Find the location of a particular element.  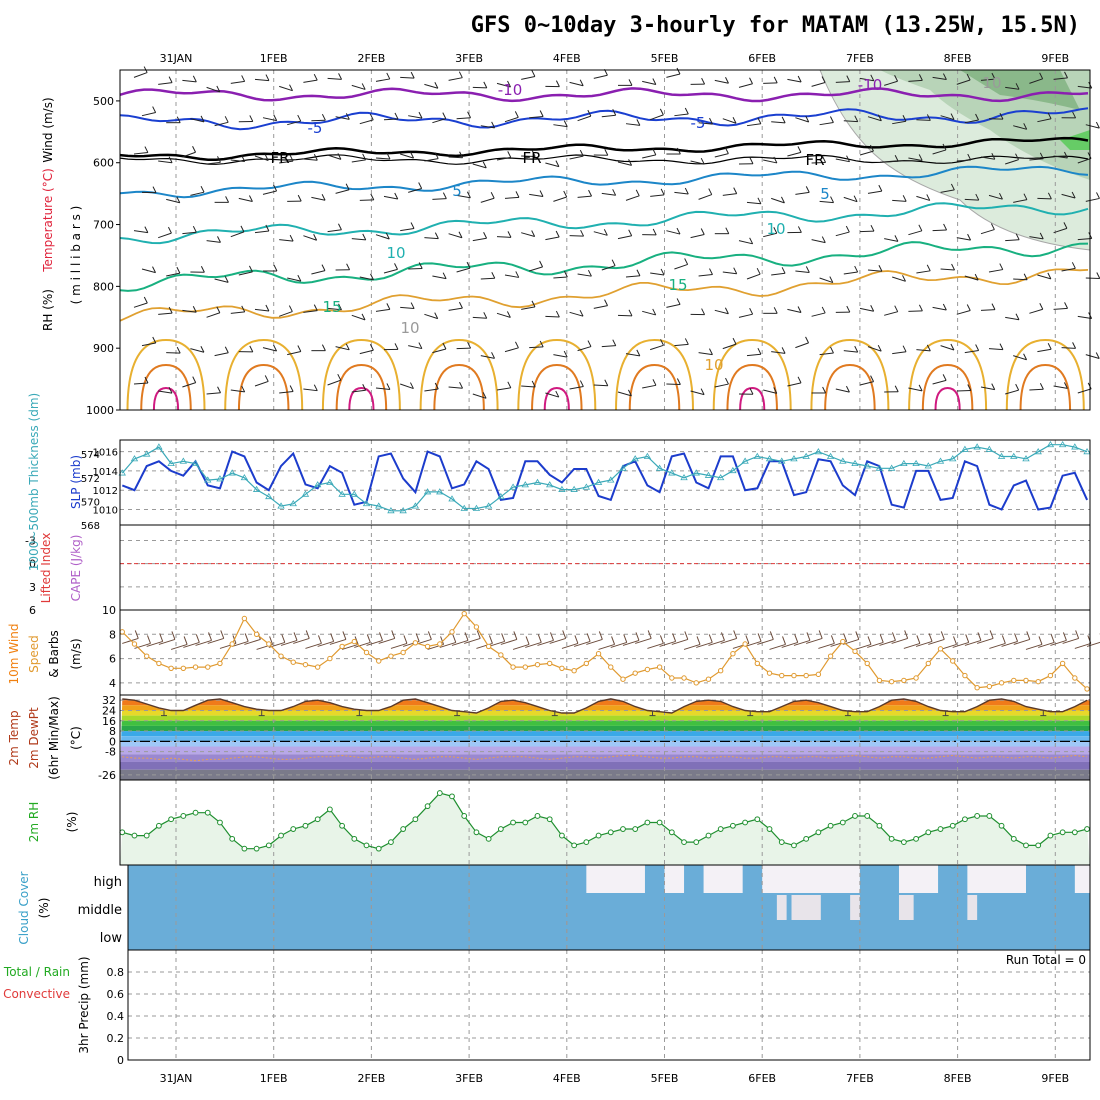

precip-label-1: 3hr Precip (mm) is located at coordinates (84, 1004).